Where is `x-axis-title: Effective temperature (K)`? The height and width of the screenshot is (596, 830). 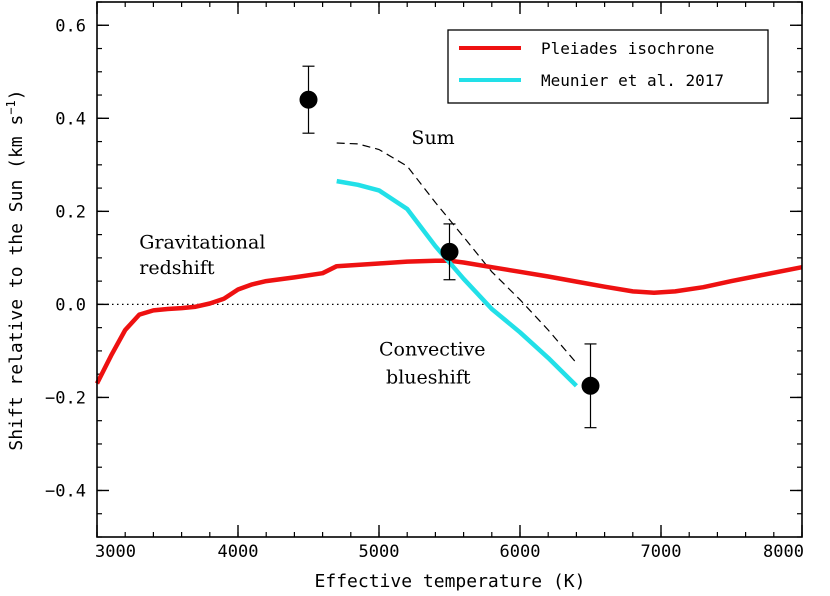
x-axis-title: Effective temperature (K) is located at coordinates (450, 581).